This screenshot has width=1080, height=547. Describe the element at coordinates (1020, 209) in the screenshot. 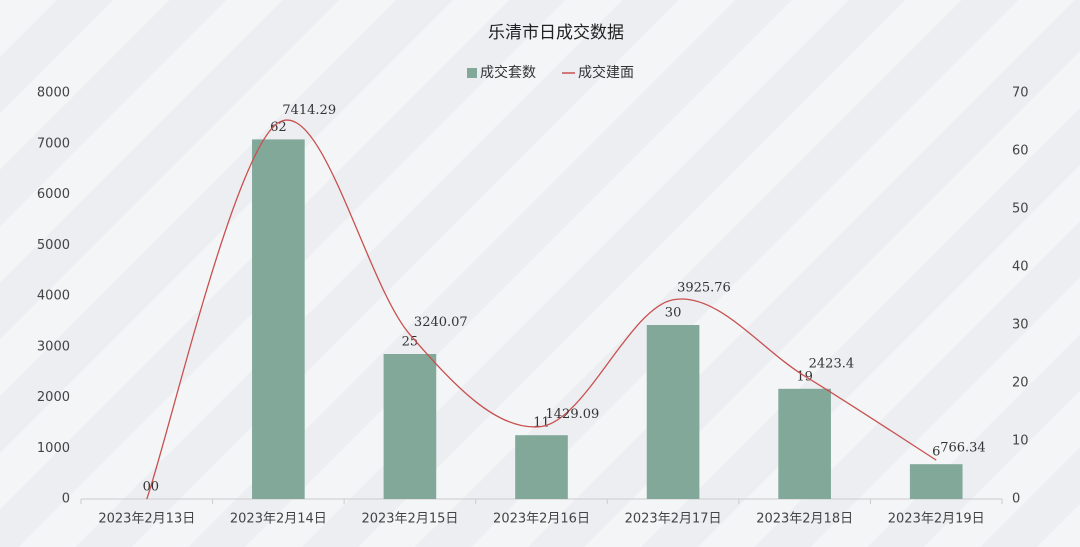

I see `y2-tick-label: 50` at that location.